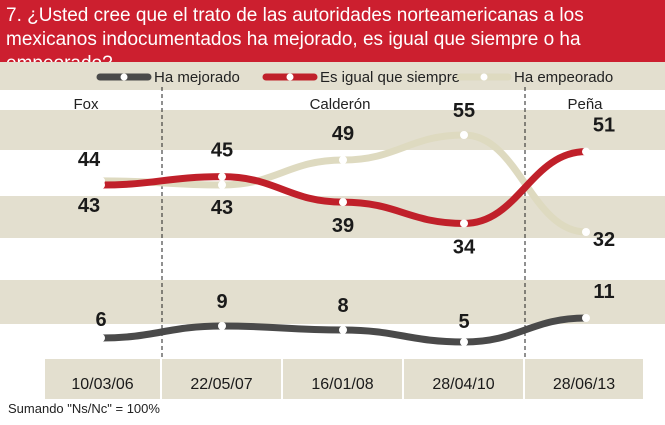 The image size is (665, 425). Describe the element at coordinates (463, 322) in the screenshot. I see `data-label: 5` at that location.